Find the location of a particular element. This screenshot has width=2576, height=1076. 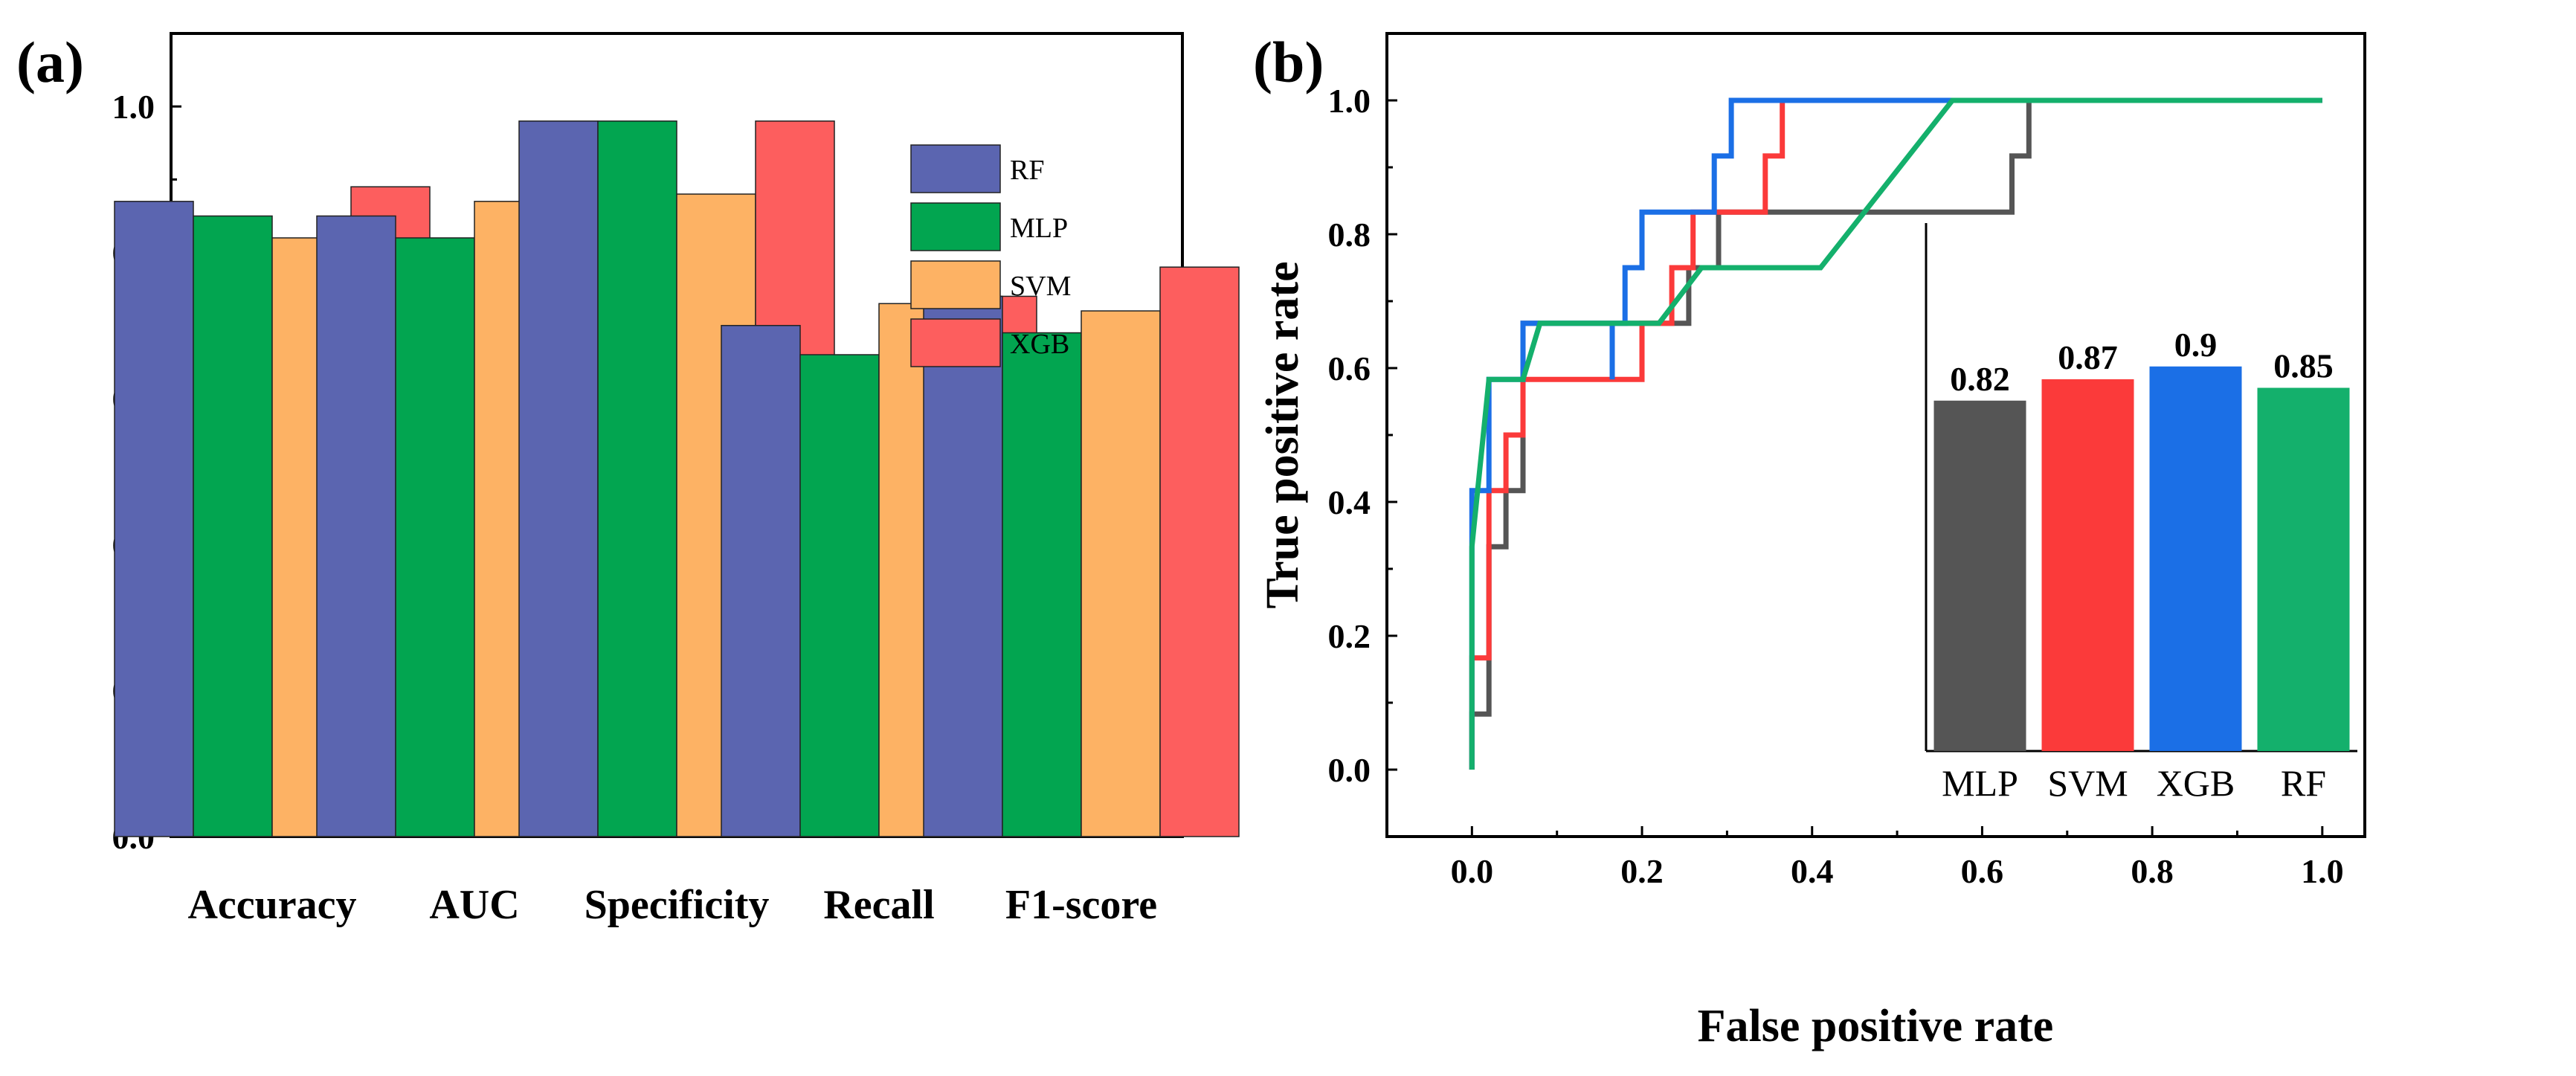

panel-a-category-label: Recall is located at coordinates (878, 905).